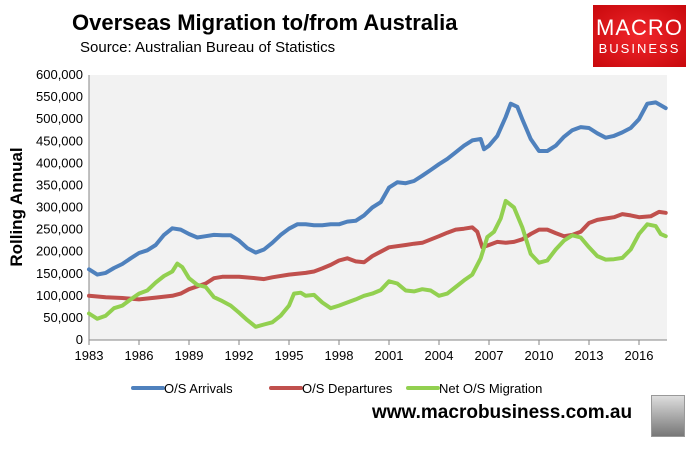 The image size is (696, 449). I want to click on x-tick-label: 1983, so click(89, 355).